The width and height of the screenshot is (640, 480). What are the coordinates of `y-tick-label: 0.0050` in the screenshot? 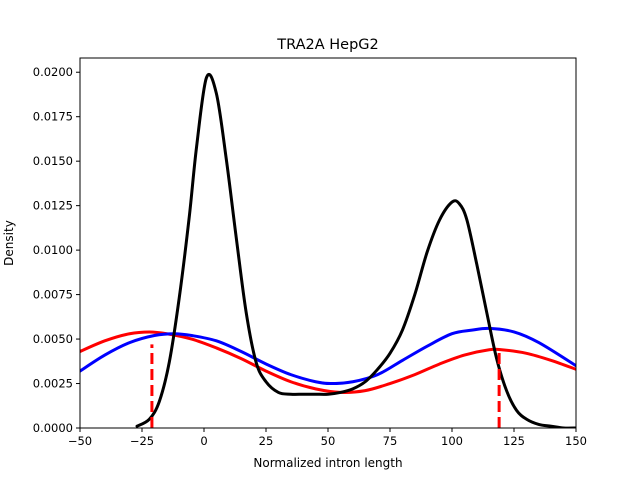 It's located at (53, 339).